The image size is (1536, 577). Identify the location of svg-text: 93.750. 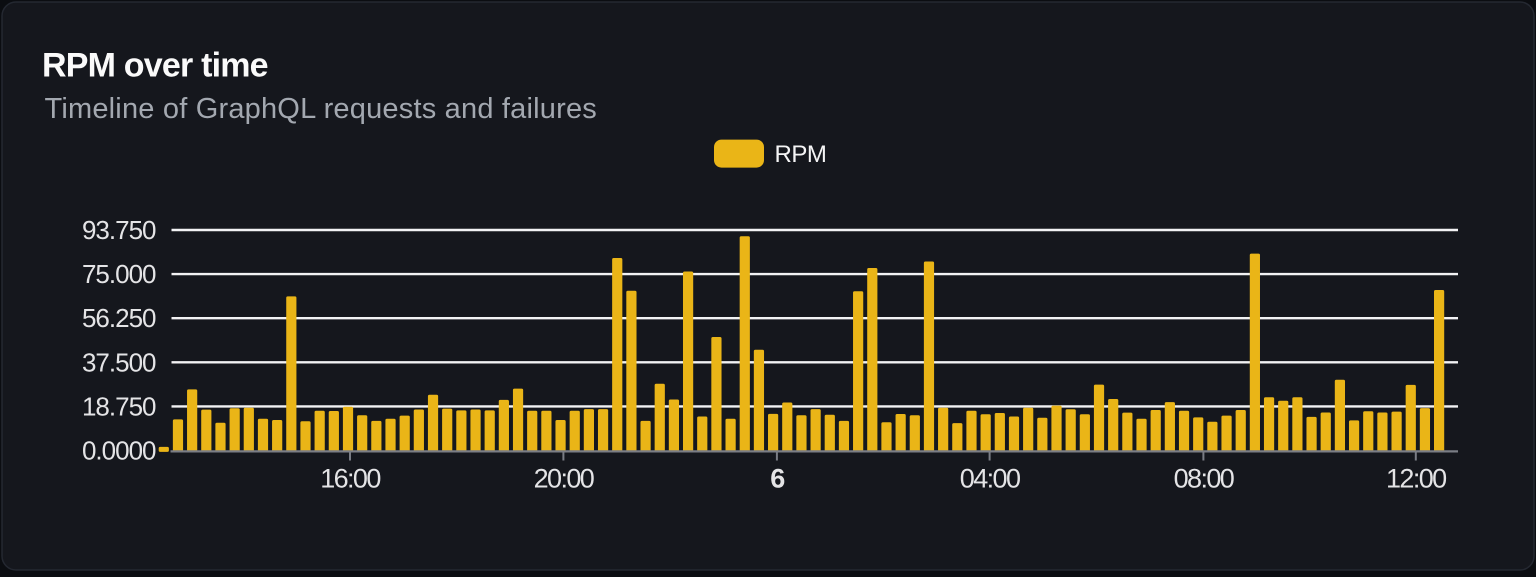
(119, 230).